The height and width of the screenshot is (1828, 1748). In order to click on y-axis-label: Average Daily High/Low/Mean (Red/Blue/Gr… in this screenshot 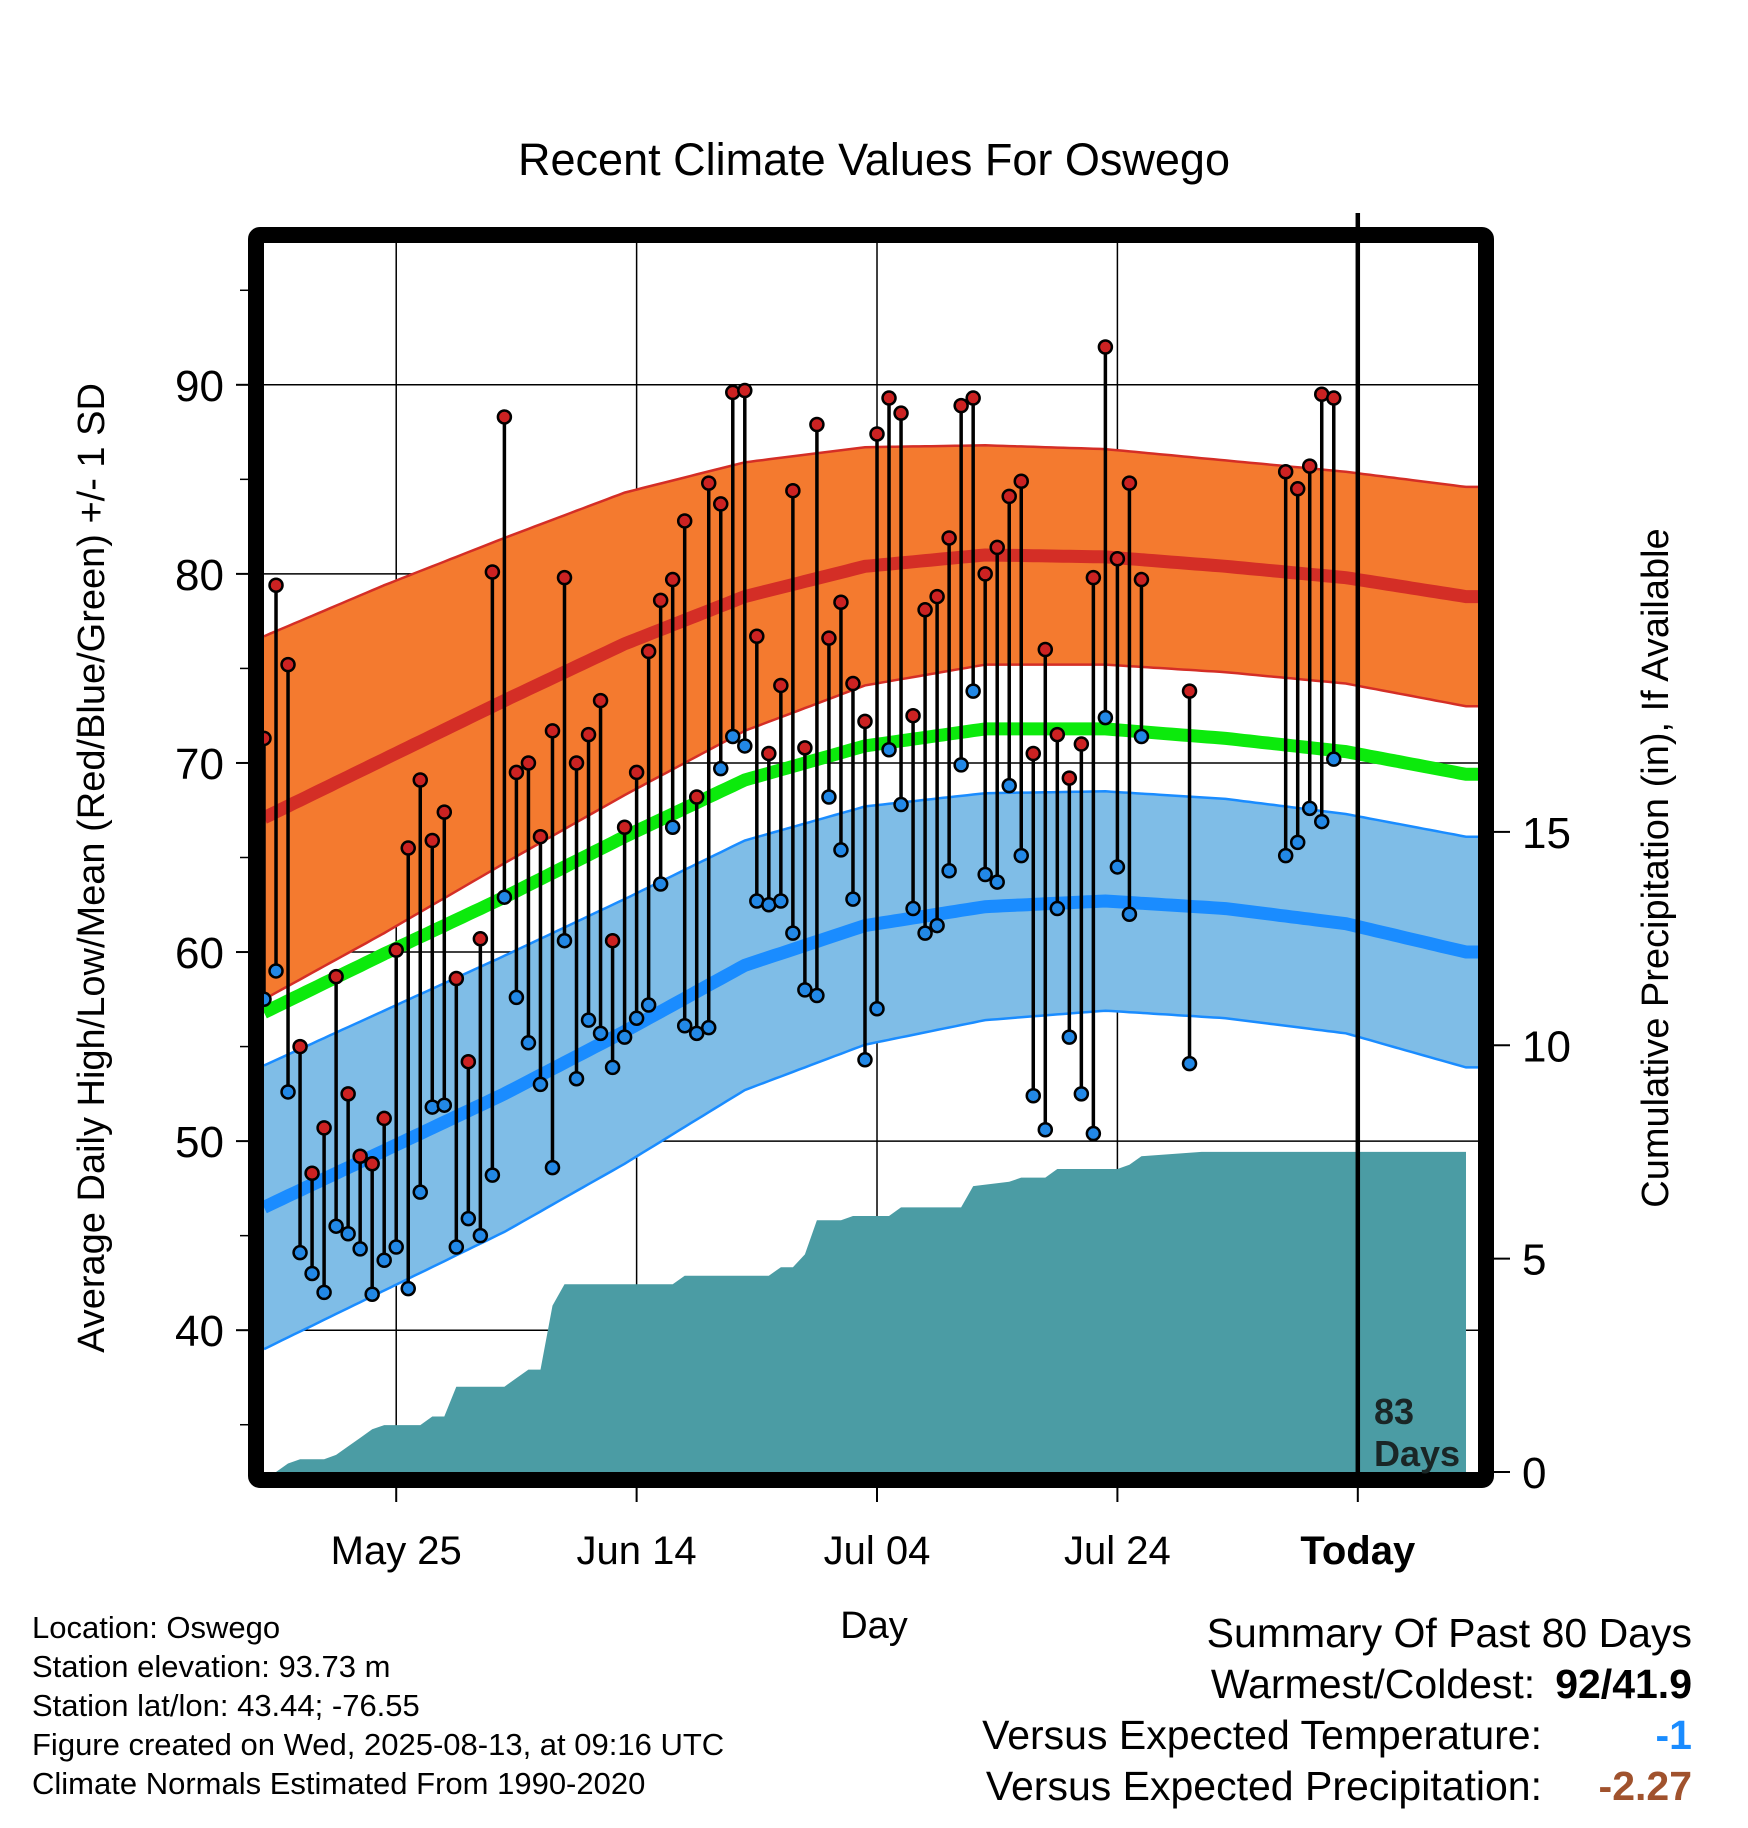, I will do `click(92, 868)`.